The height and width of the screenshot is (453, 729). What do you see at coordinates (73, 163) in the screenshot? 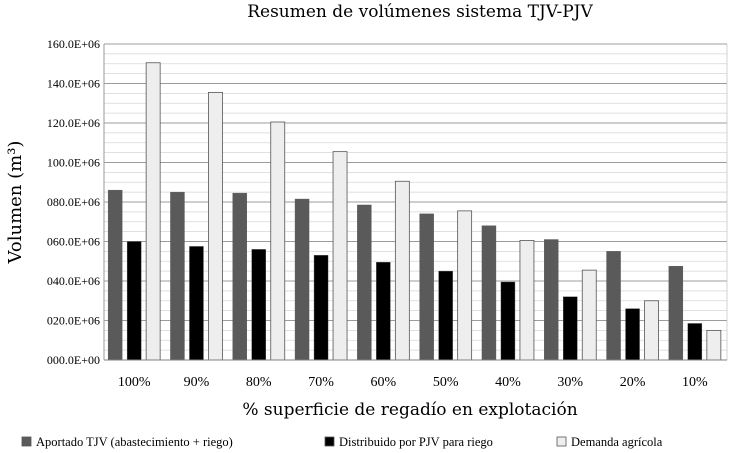
I see `y-tick-label: 100.0E+06` at bounding box center [73, 163].